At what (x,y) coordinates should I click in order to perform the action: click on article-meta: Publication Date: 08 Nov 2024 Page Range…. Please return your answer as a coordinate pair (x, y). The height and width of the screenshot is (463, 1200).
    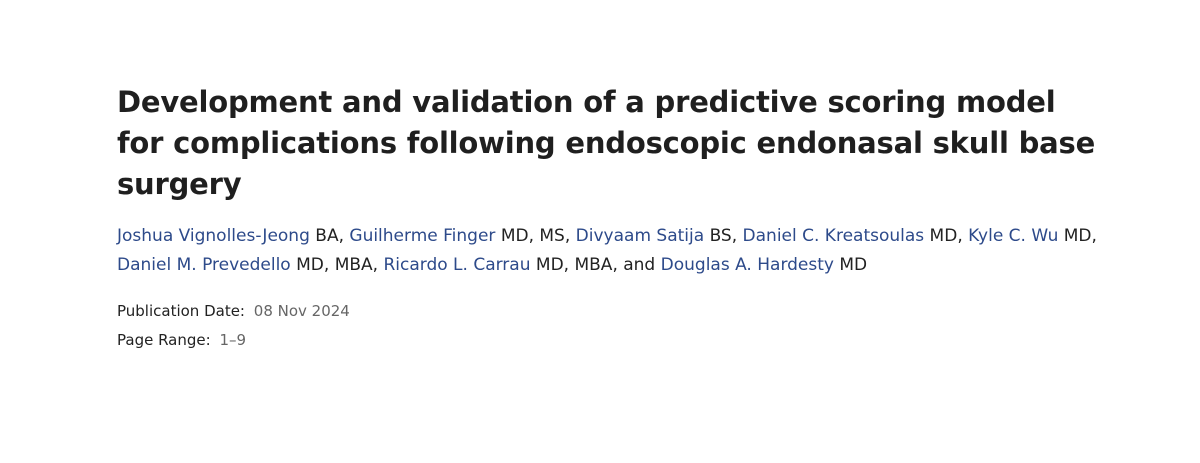
    Looking at the image, I should click on (612, 326).